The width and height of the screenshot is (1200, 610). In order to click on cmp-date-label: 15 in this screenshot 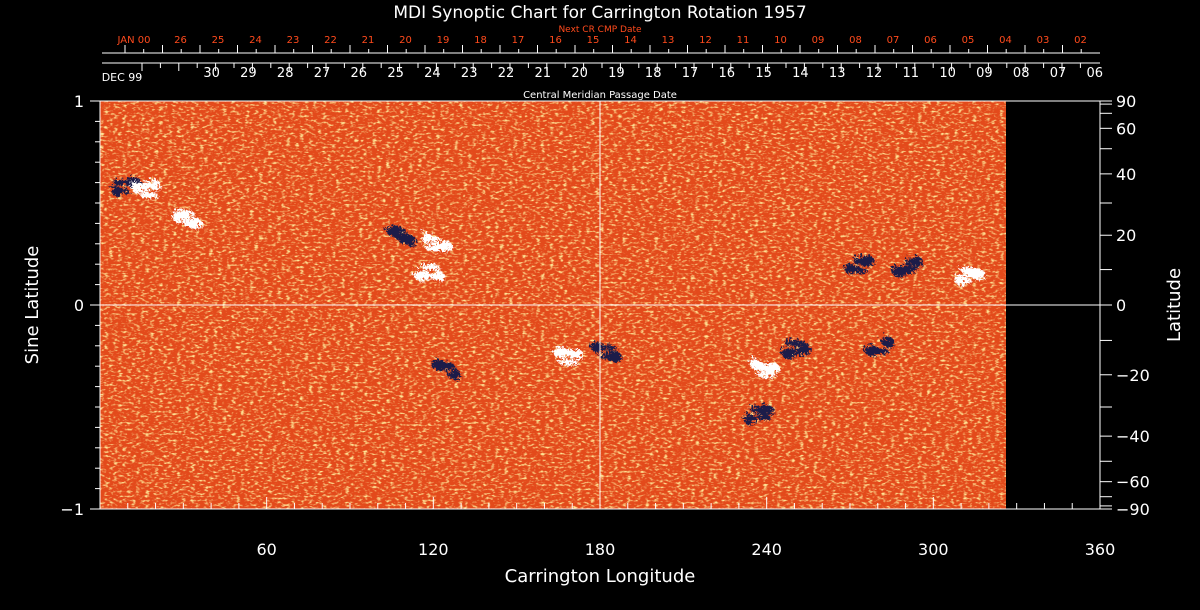, I will do `click(763, 73)`.